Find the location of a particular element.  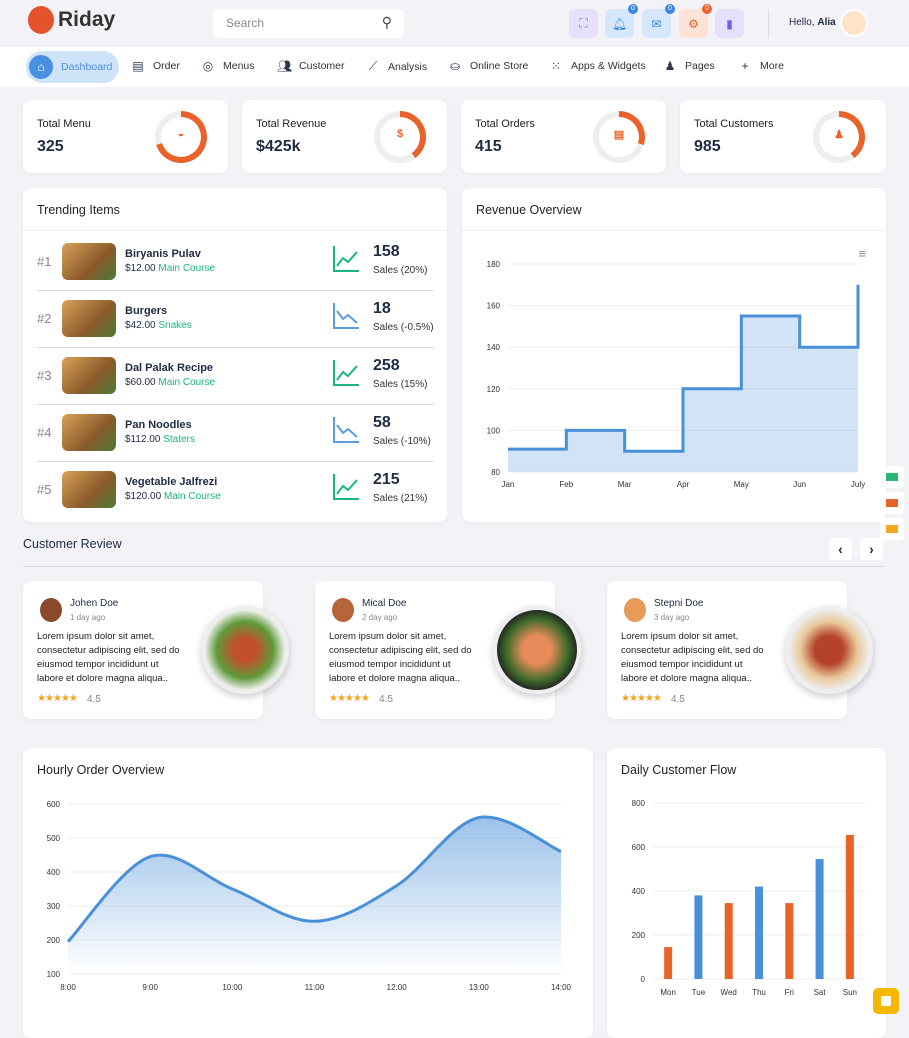

sales-count: 18 is located at coordinates (382, 309).